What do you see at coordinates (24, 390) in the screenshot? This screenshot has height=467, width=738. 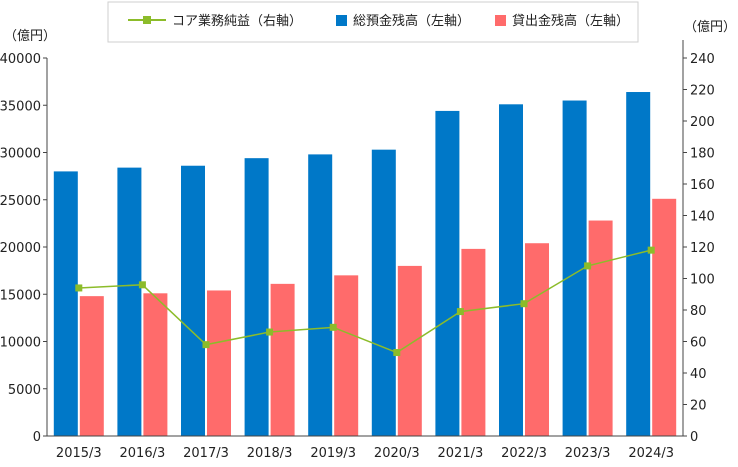 I see `left-tick-label: 5000` at bounding box center [24, 390].